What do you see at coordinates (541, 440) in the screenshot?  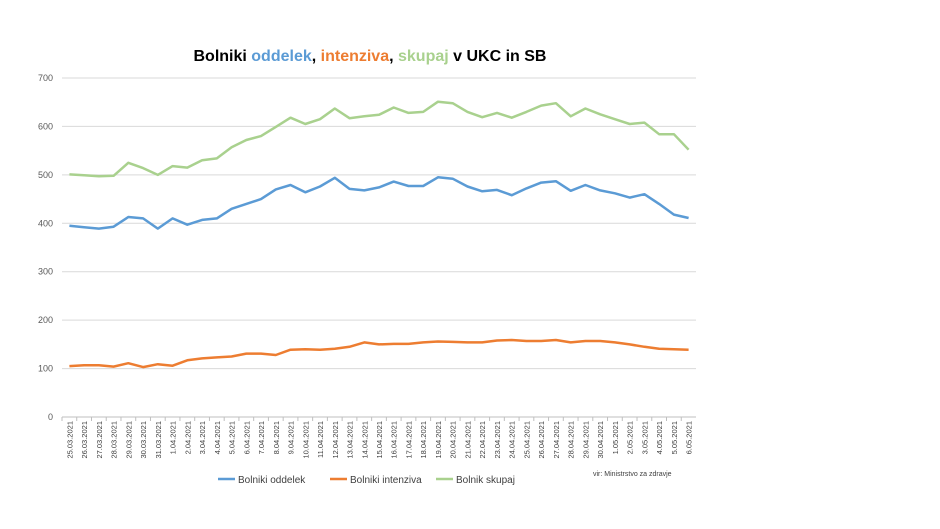 I see `x-tick-label: 26.04.2021` at bounding box center [541, 440].